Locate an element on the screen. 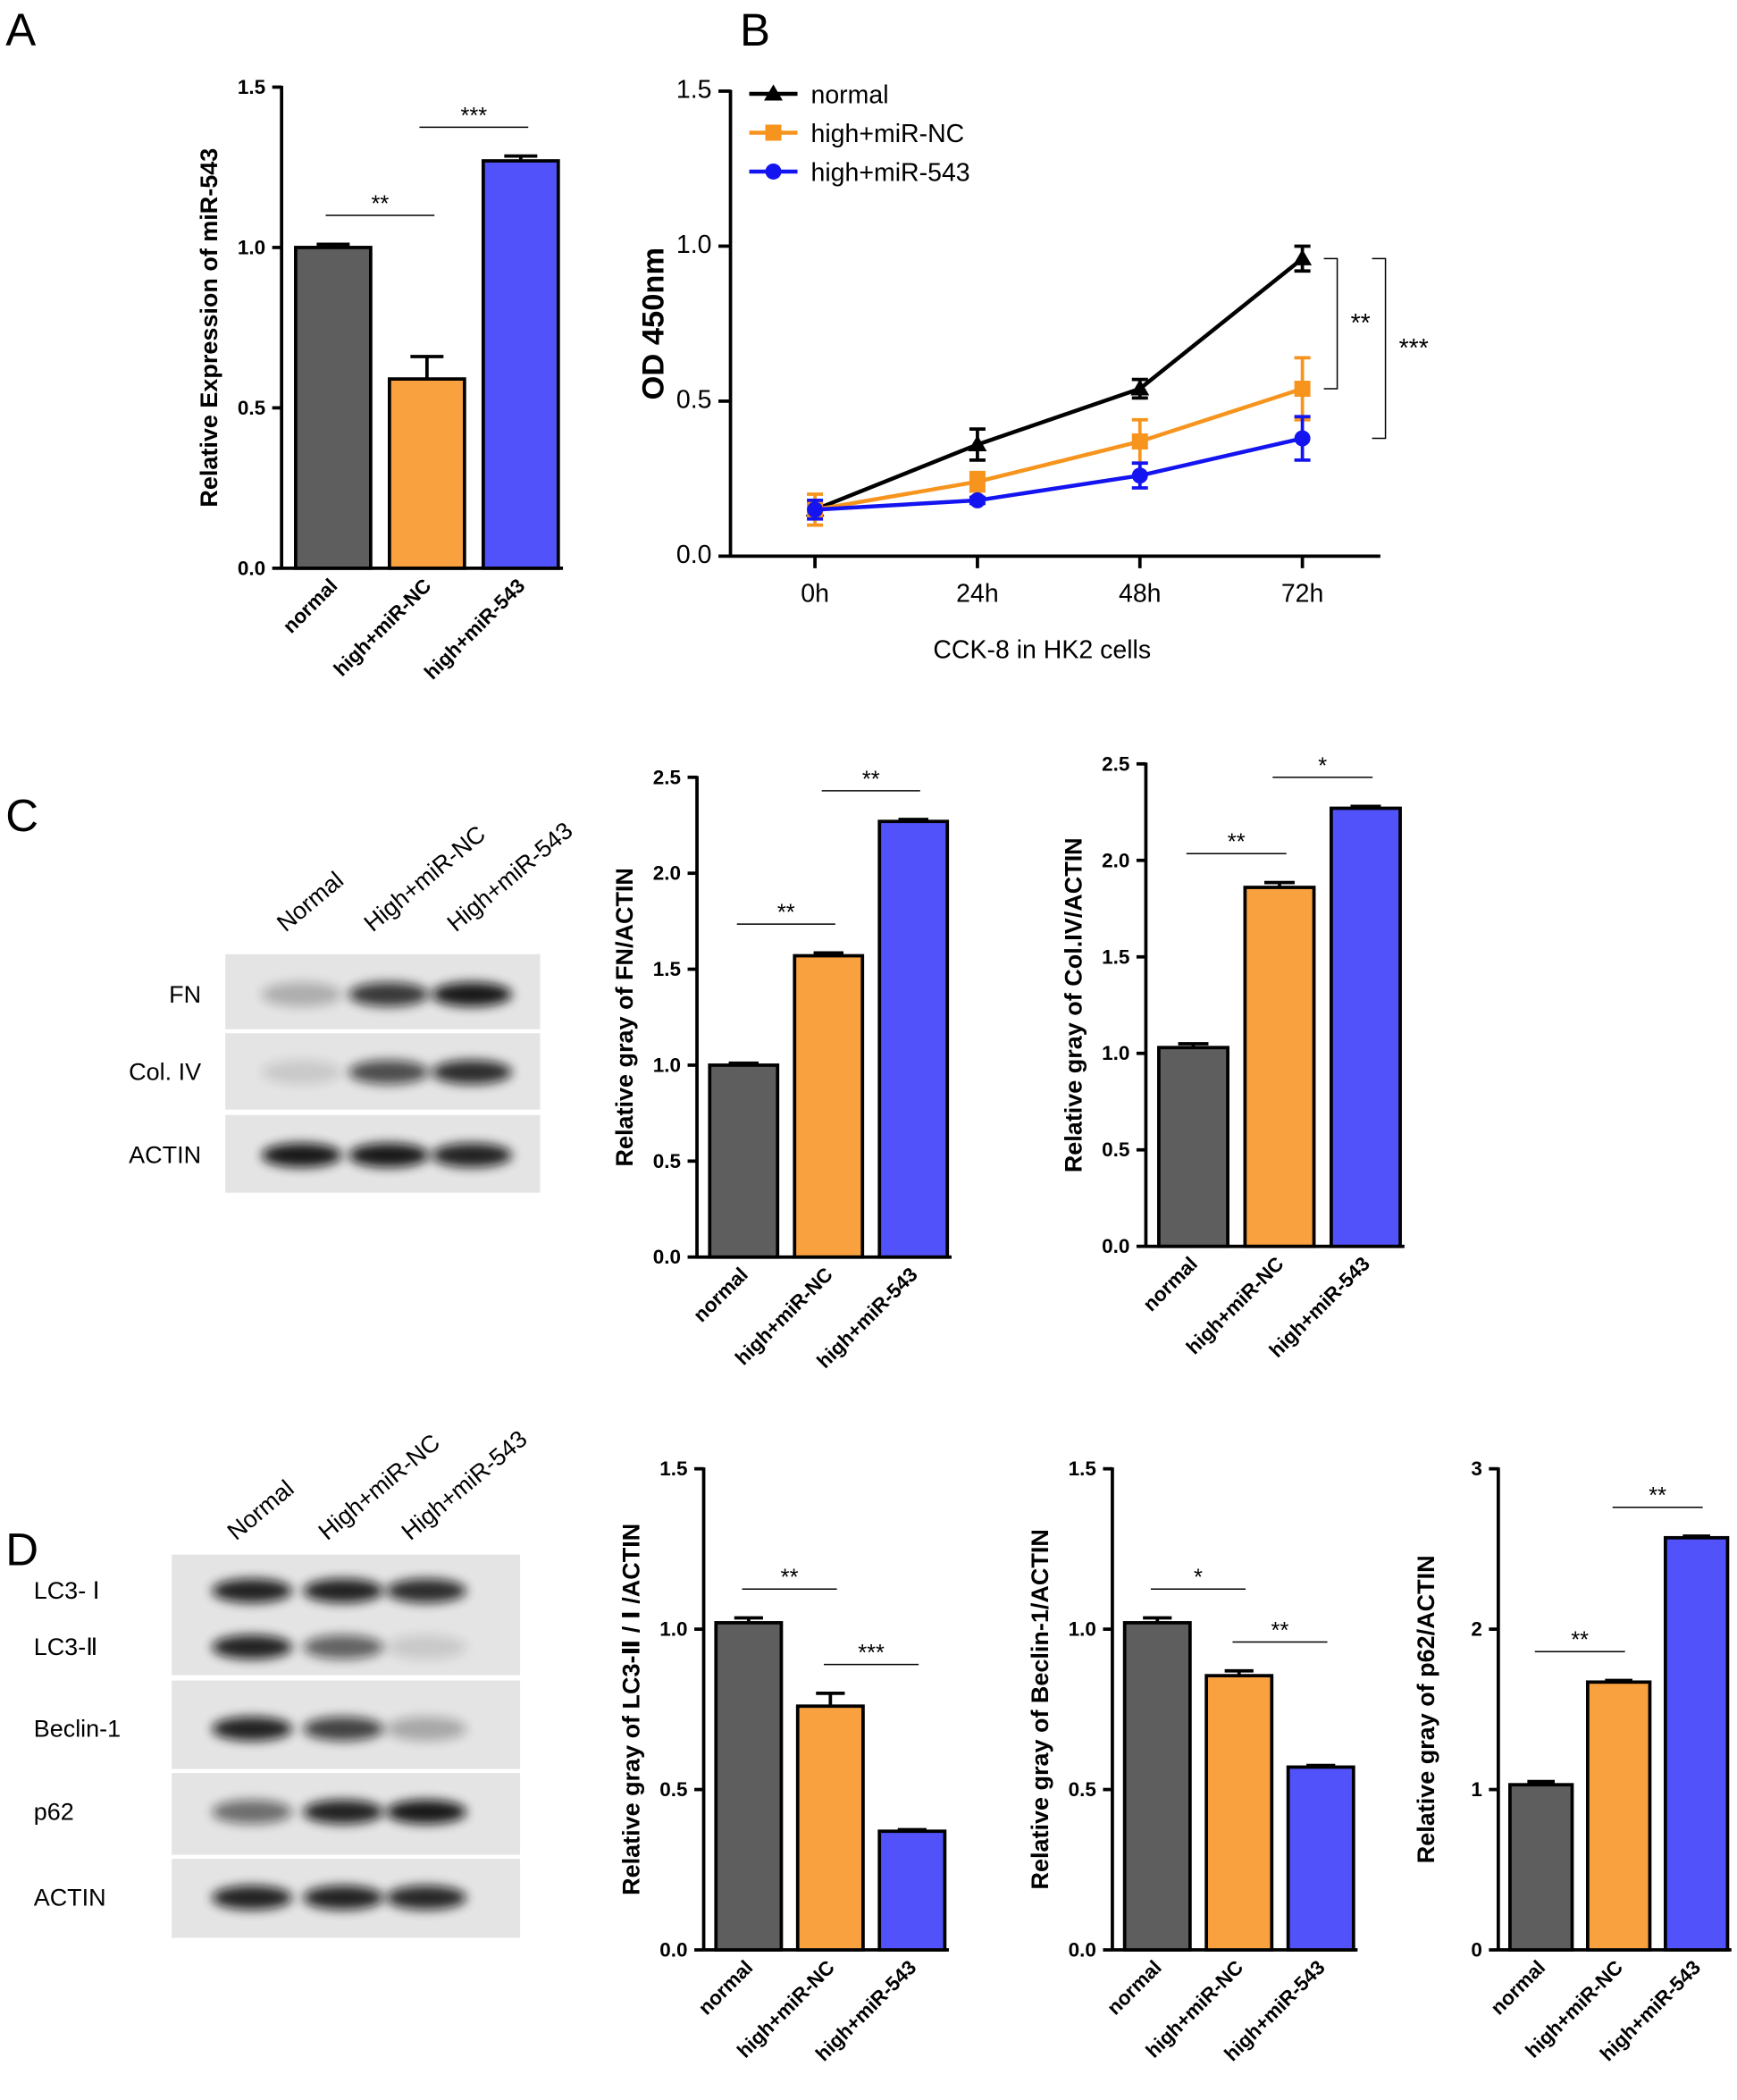  panel-label: A is located at coordinates (20, 29).